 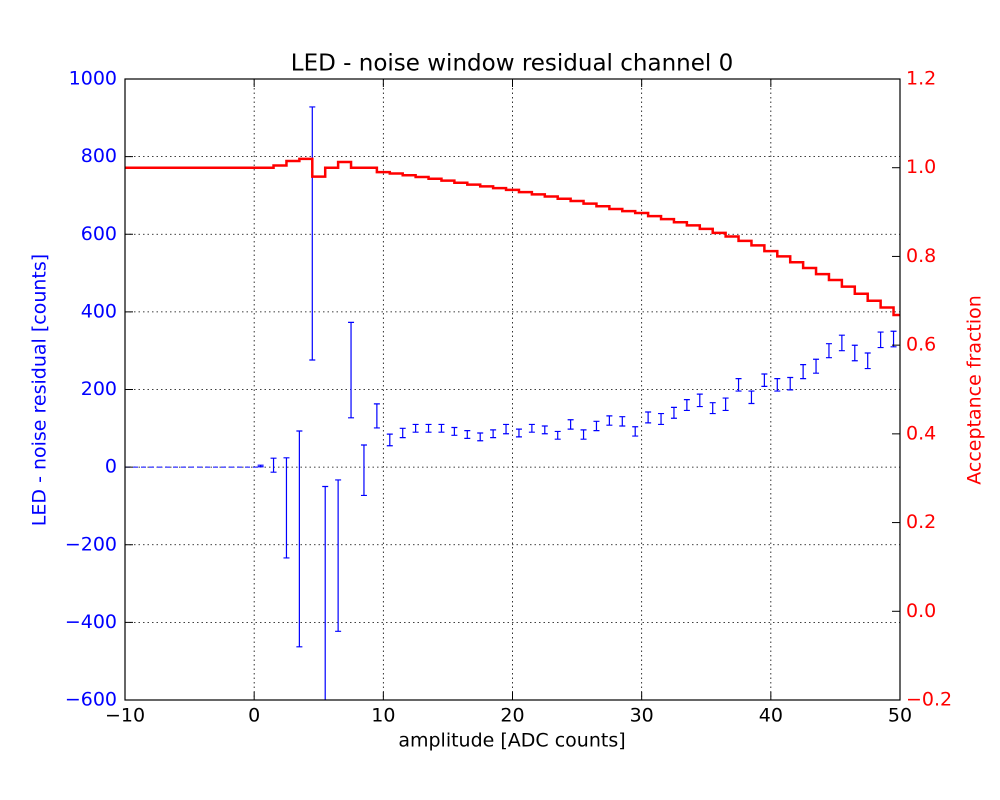 I want to click on y2-tick-label: 0.0, so click(x=921, y=611).